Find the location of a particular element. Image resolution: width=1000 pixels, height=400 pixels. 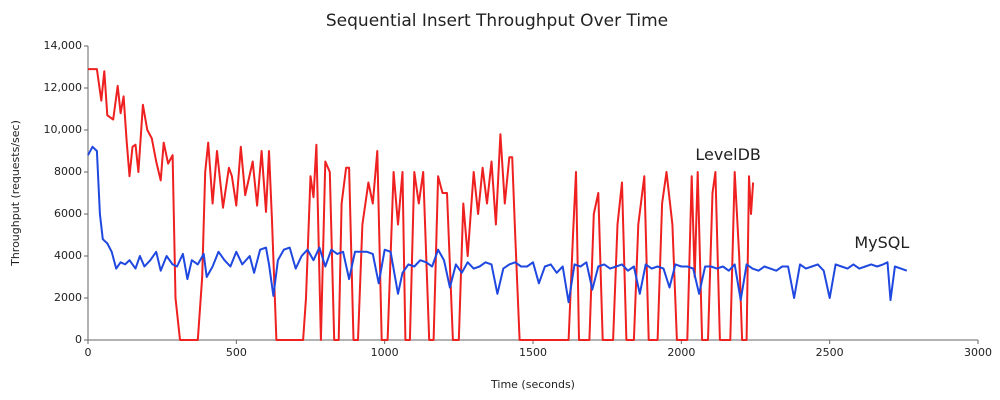

y-tick-label: 4000 is located at coordinates (68, 255).